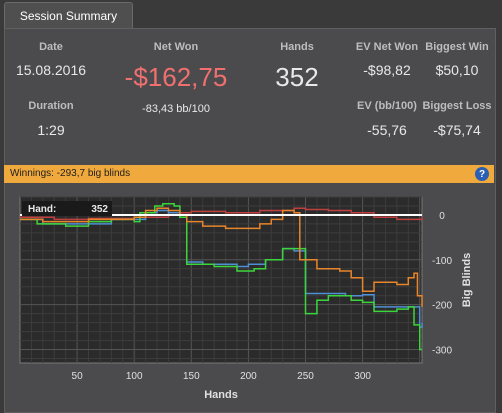 The height and width of the screenshot is (413, 502). I want to click on date-value: 15.08.2016, so click(51, 70).